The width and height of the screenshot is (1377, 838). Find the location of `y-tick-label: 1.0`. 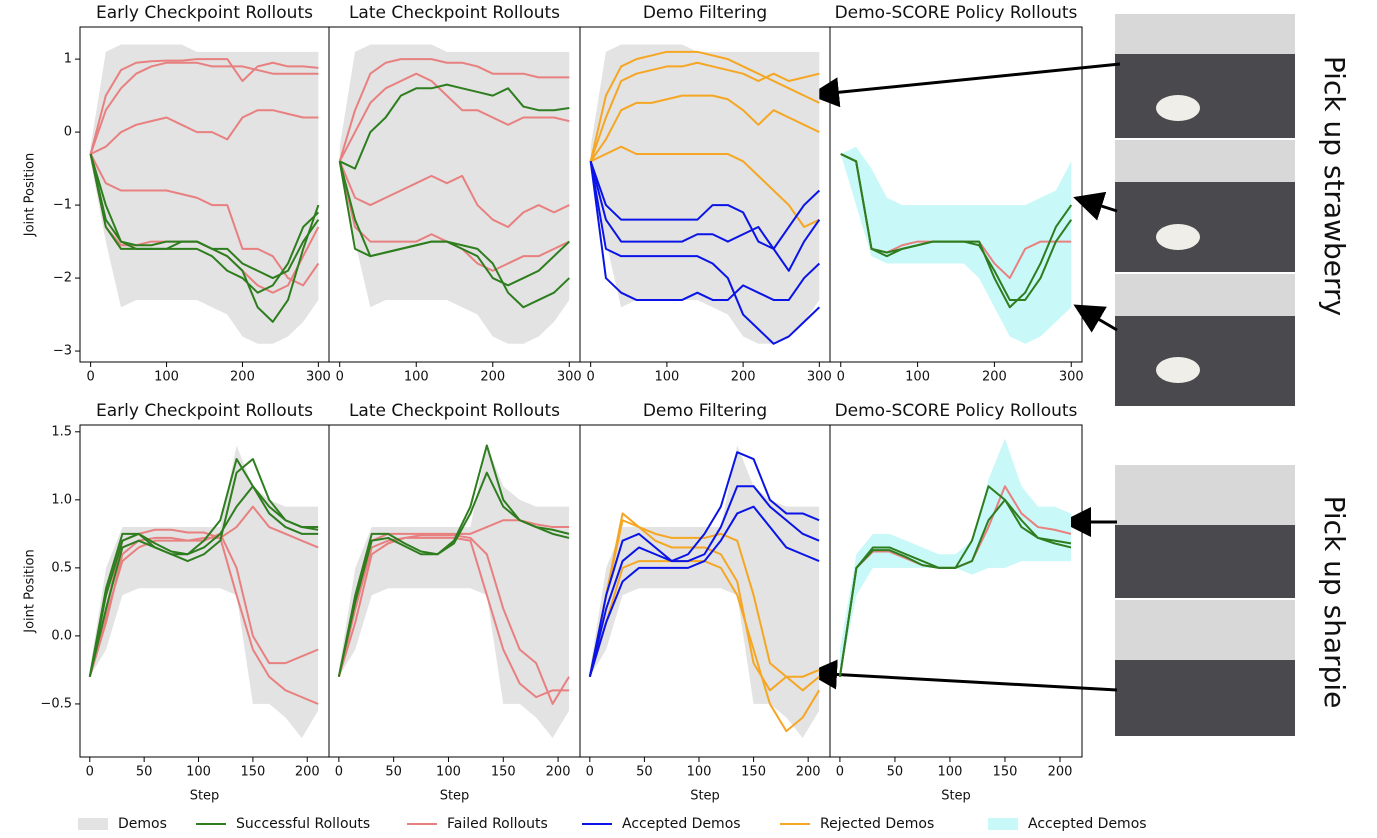

y-tick-label: 1.0 is located at coordinates (61, 499).